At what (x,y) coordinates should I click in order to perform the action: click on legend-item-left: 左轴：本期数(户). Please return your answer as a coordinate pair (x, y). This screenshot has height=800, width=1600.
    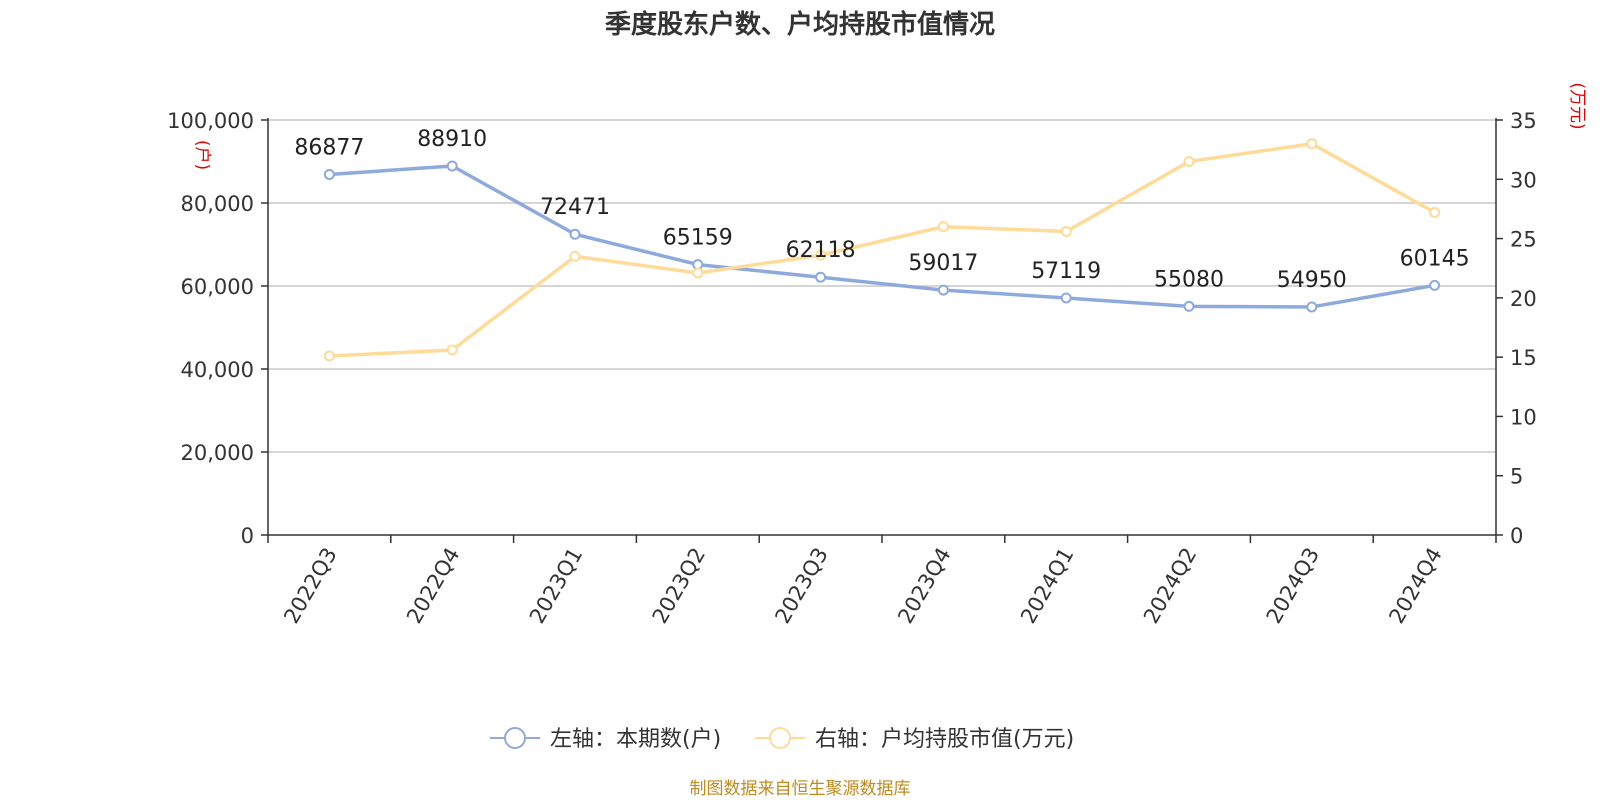
    Looking at the image, I should click on (605, 739).